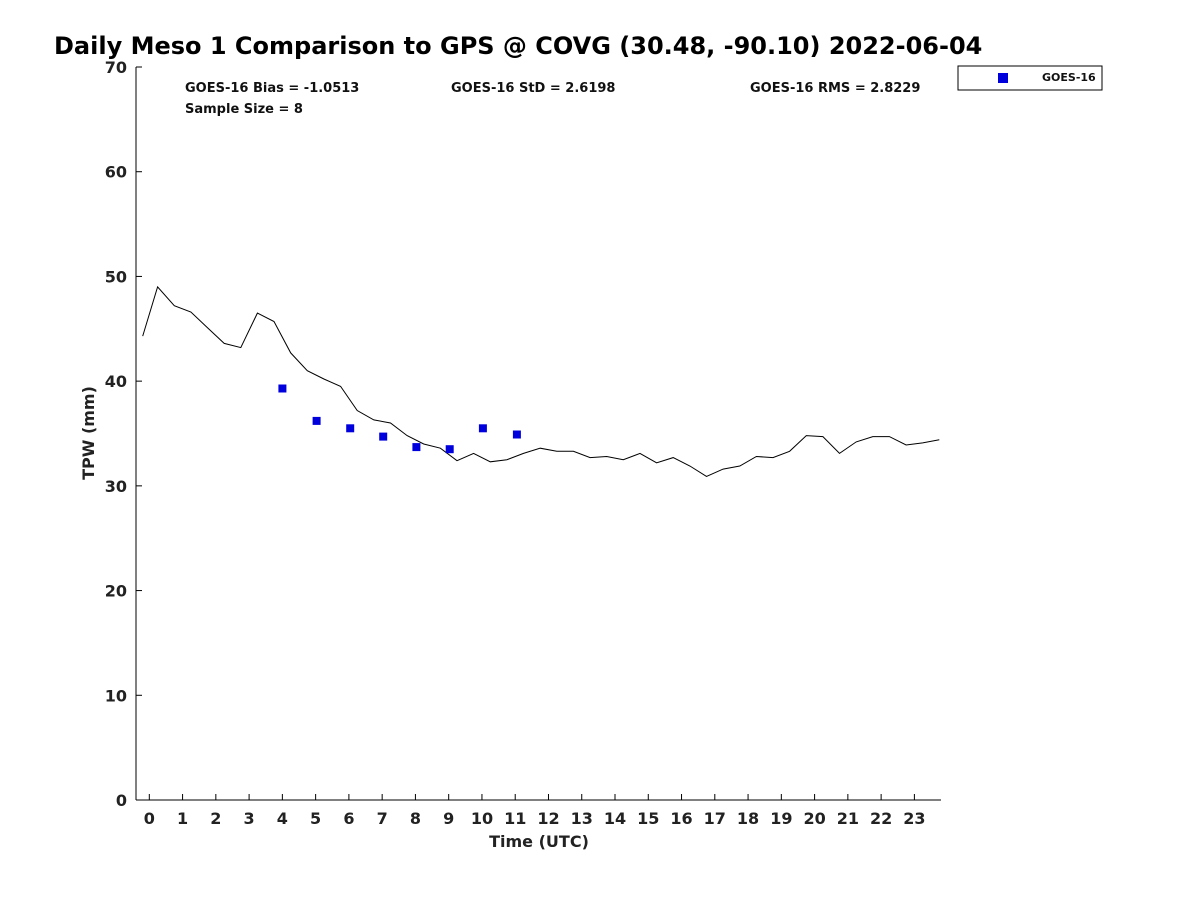  I want to click on y-tick-label: 10, so click(116, 695).